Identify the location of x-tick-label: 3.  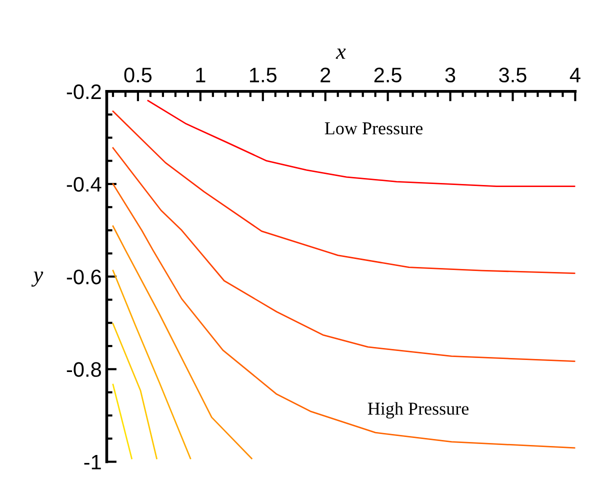
(450, 75).